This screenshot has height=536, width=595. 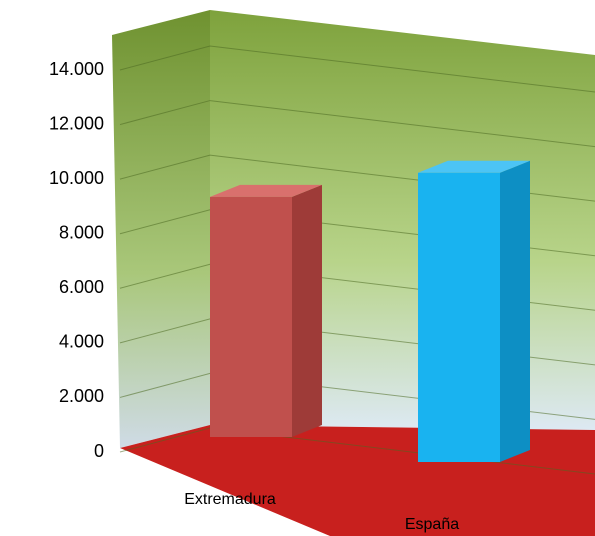 I want to click on y-tick-label: 8.000, so click(x=81, y=232).